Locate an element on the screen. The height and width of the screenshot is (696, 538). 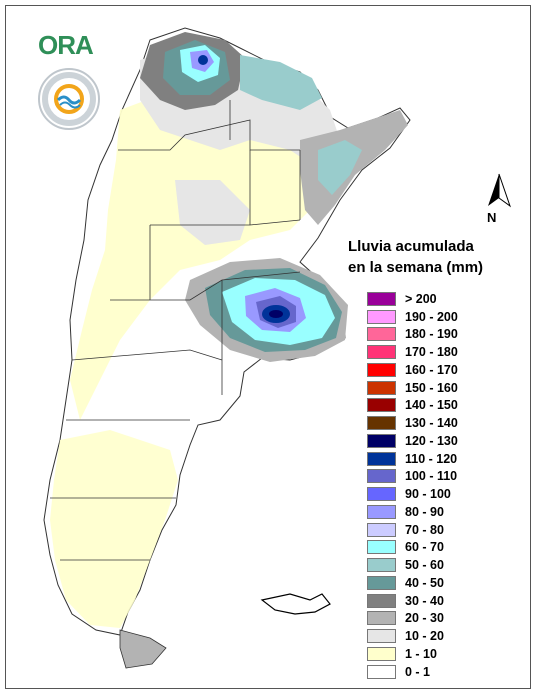
legend-title-line1: Lluvia acumulada is located at coordinates (411, 246).